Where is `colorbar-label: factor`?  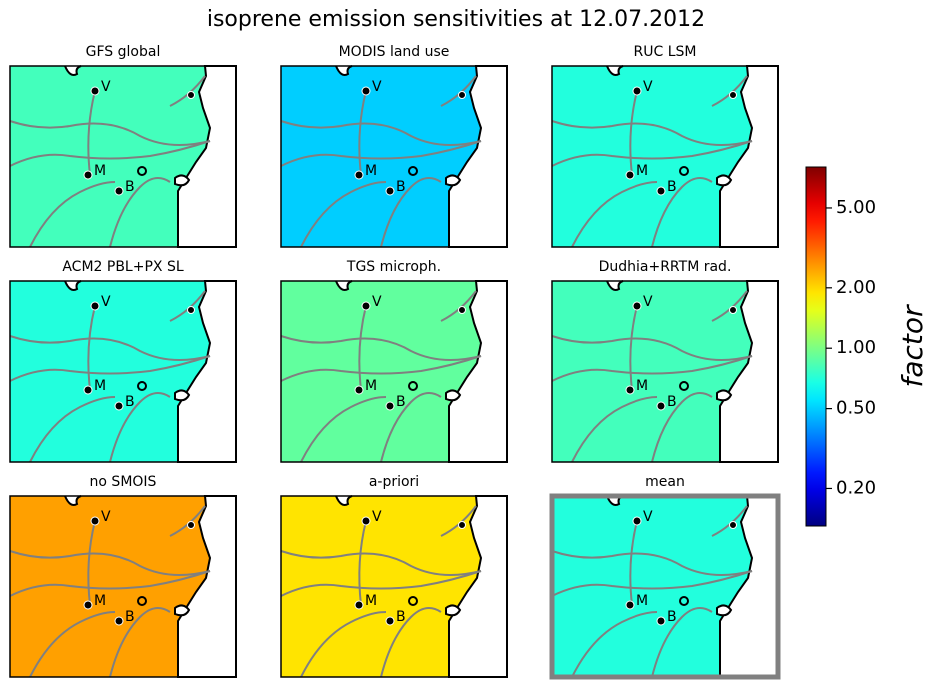 colorbar-label: factor is located at coordinates (911, 346).